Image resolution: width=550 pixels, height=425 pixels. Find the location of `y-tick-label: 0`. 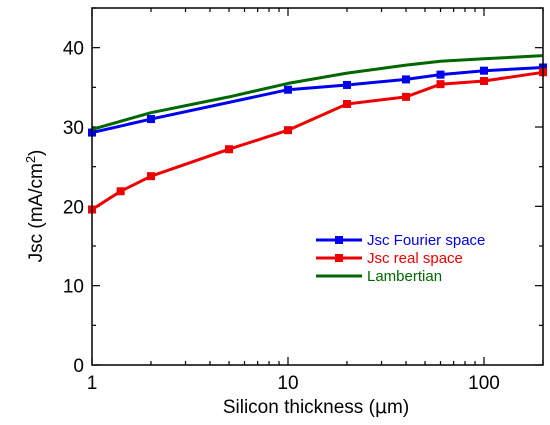

y-tick-label: 0 is located at coordinates (78, 366).